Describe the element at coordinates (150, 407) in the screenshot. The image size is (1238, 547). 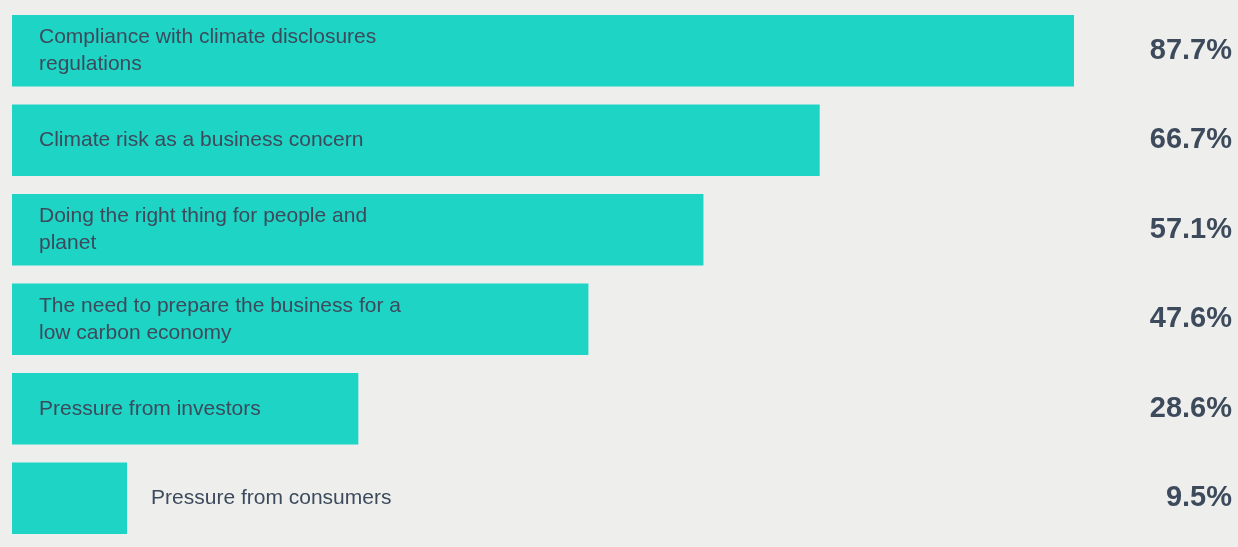
I see `y-tick-label: Pressure from investors` at that location.